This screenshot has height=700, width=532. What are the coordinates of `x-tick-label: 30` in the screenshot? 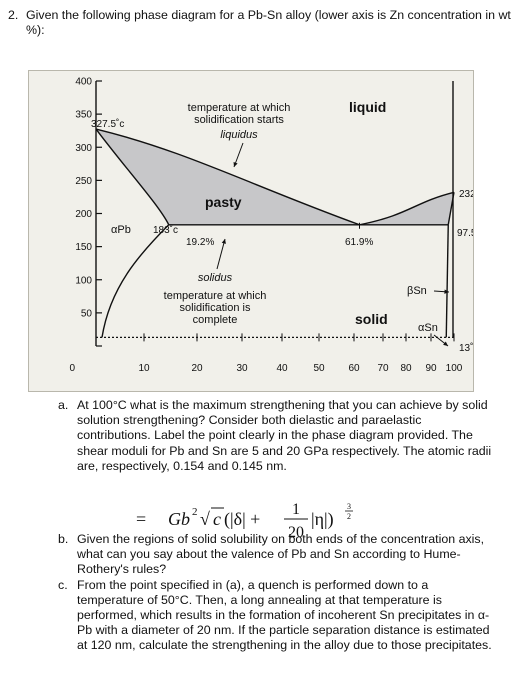 It's located at (242, 368).